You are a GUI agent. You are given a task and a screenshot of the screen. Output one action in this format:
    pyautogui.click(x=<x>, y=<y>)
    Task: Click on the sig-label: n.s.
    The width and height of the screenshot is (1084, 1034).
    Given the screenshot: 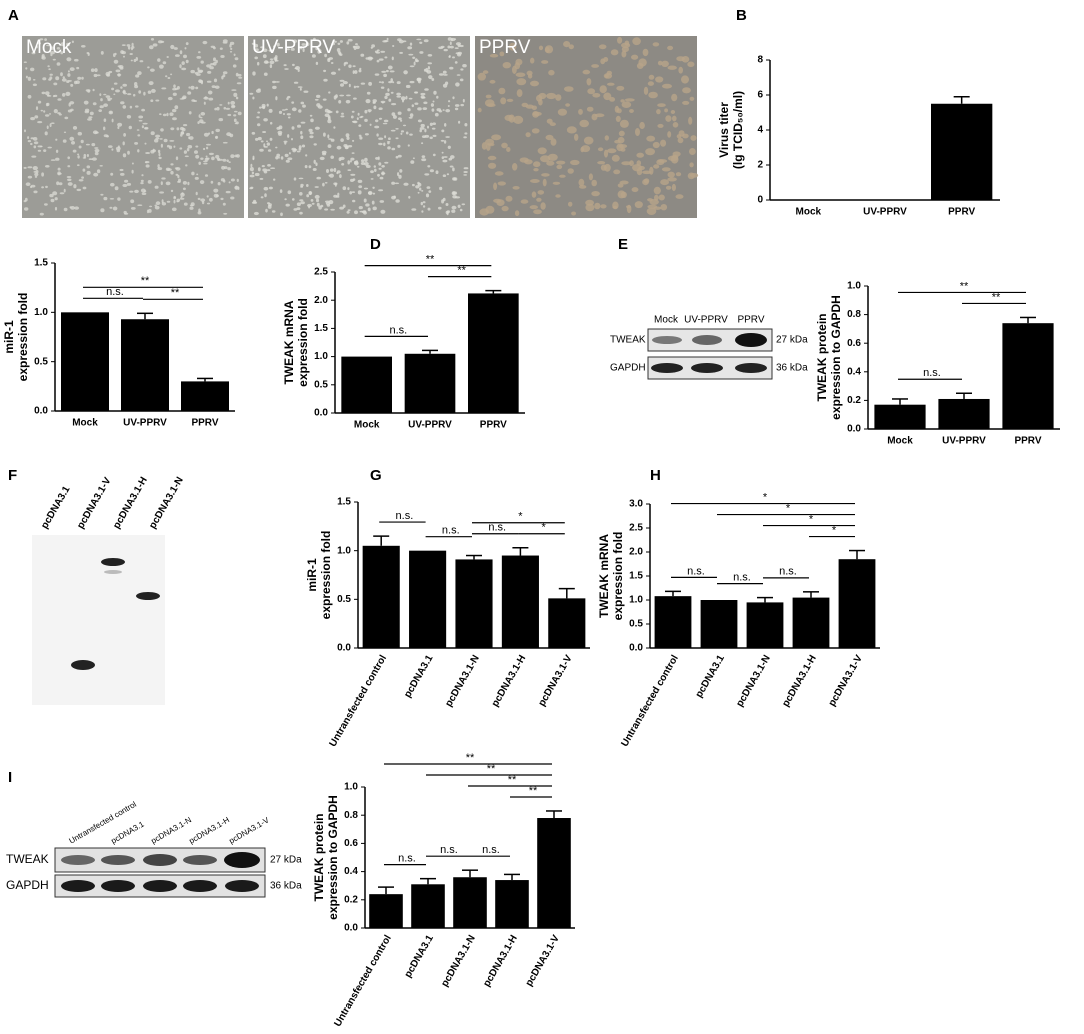 What is the action you would take?
    pyautogui.click(x=696, y=571)
    